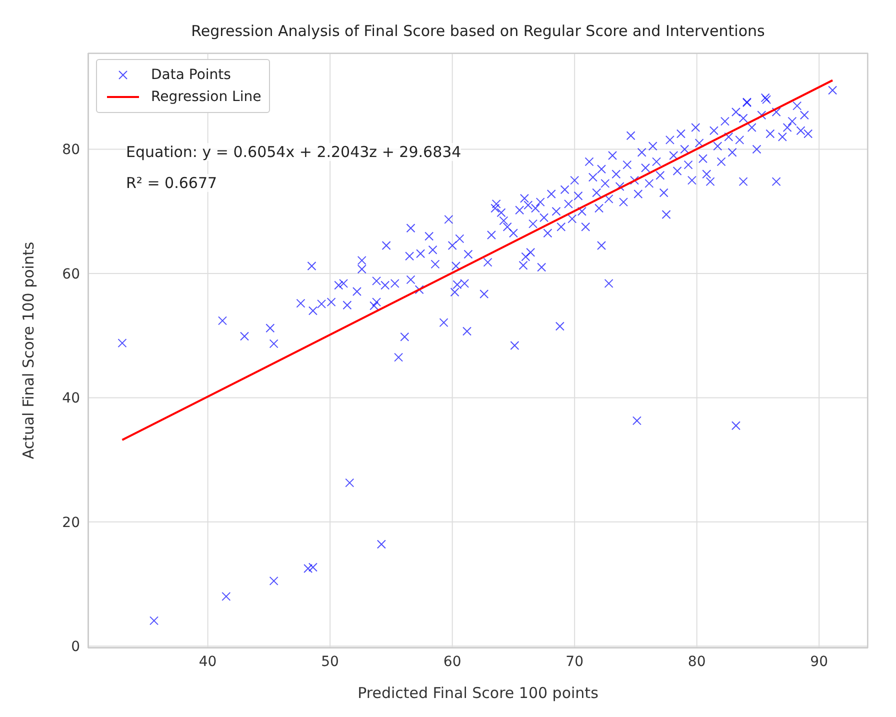 The image size is (896, 717). I want to click on chart-title: Regression Analysis of Final Score based on Regular Score and Interventions, so click(478, 31).